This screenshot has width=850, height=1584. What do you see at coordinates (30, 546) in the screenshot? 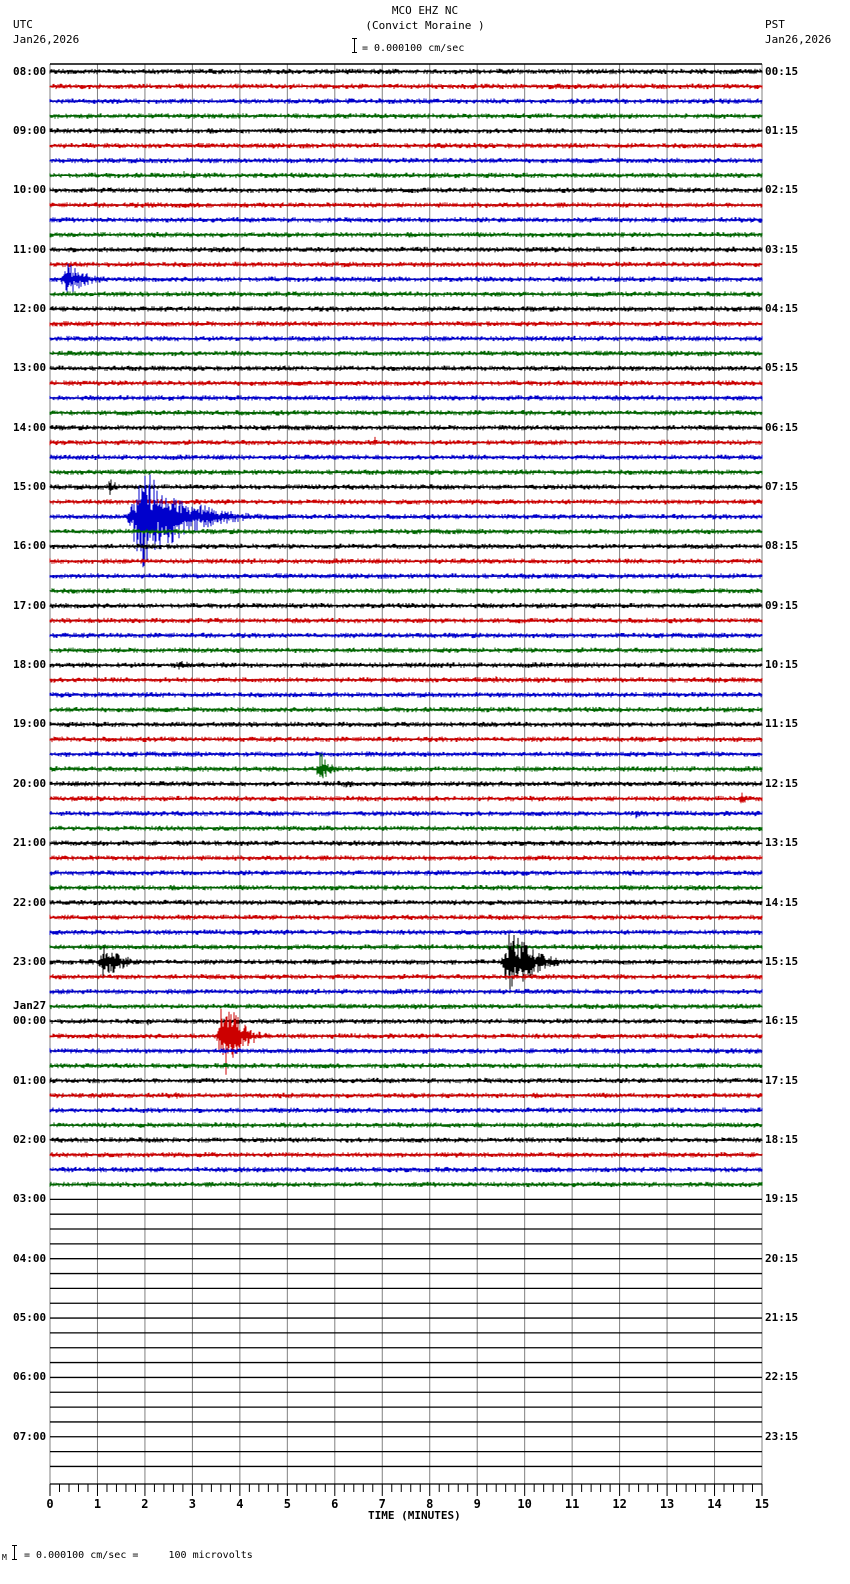
I see `utc-hour-label: 16:00` at bounding box center [30, 546].